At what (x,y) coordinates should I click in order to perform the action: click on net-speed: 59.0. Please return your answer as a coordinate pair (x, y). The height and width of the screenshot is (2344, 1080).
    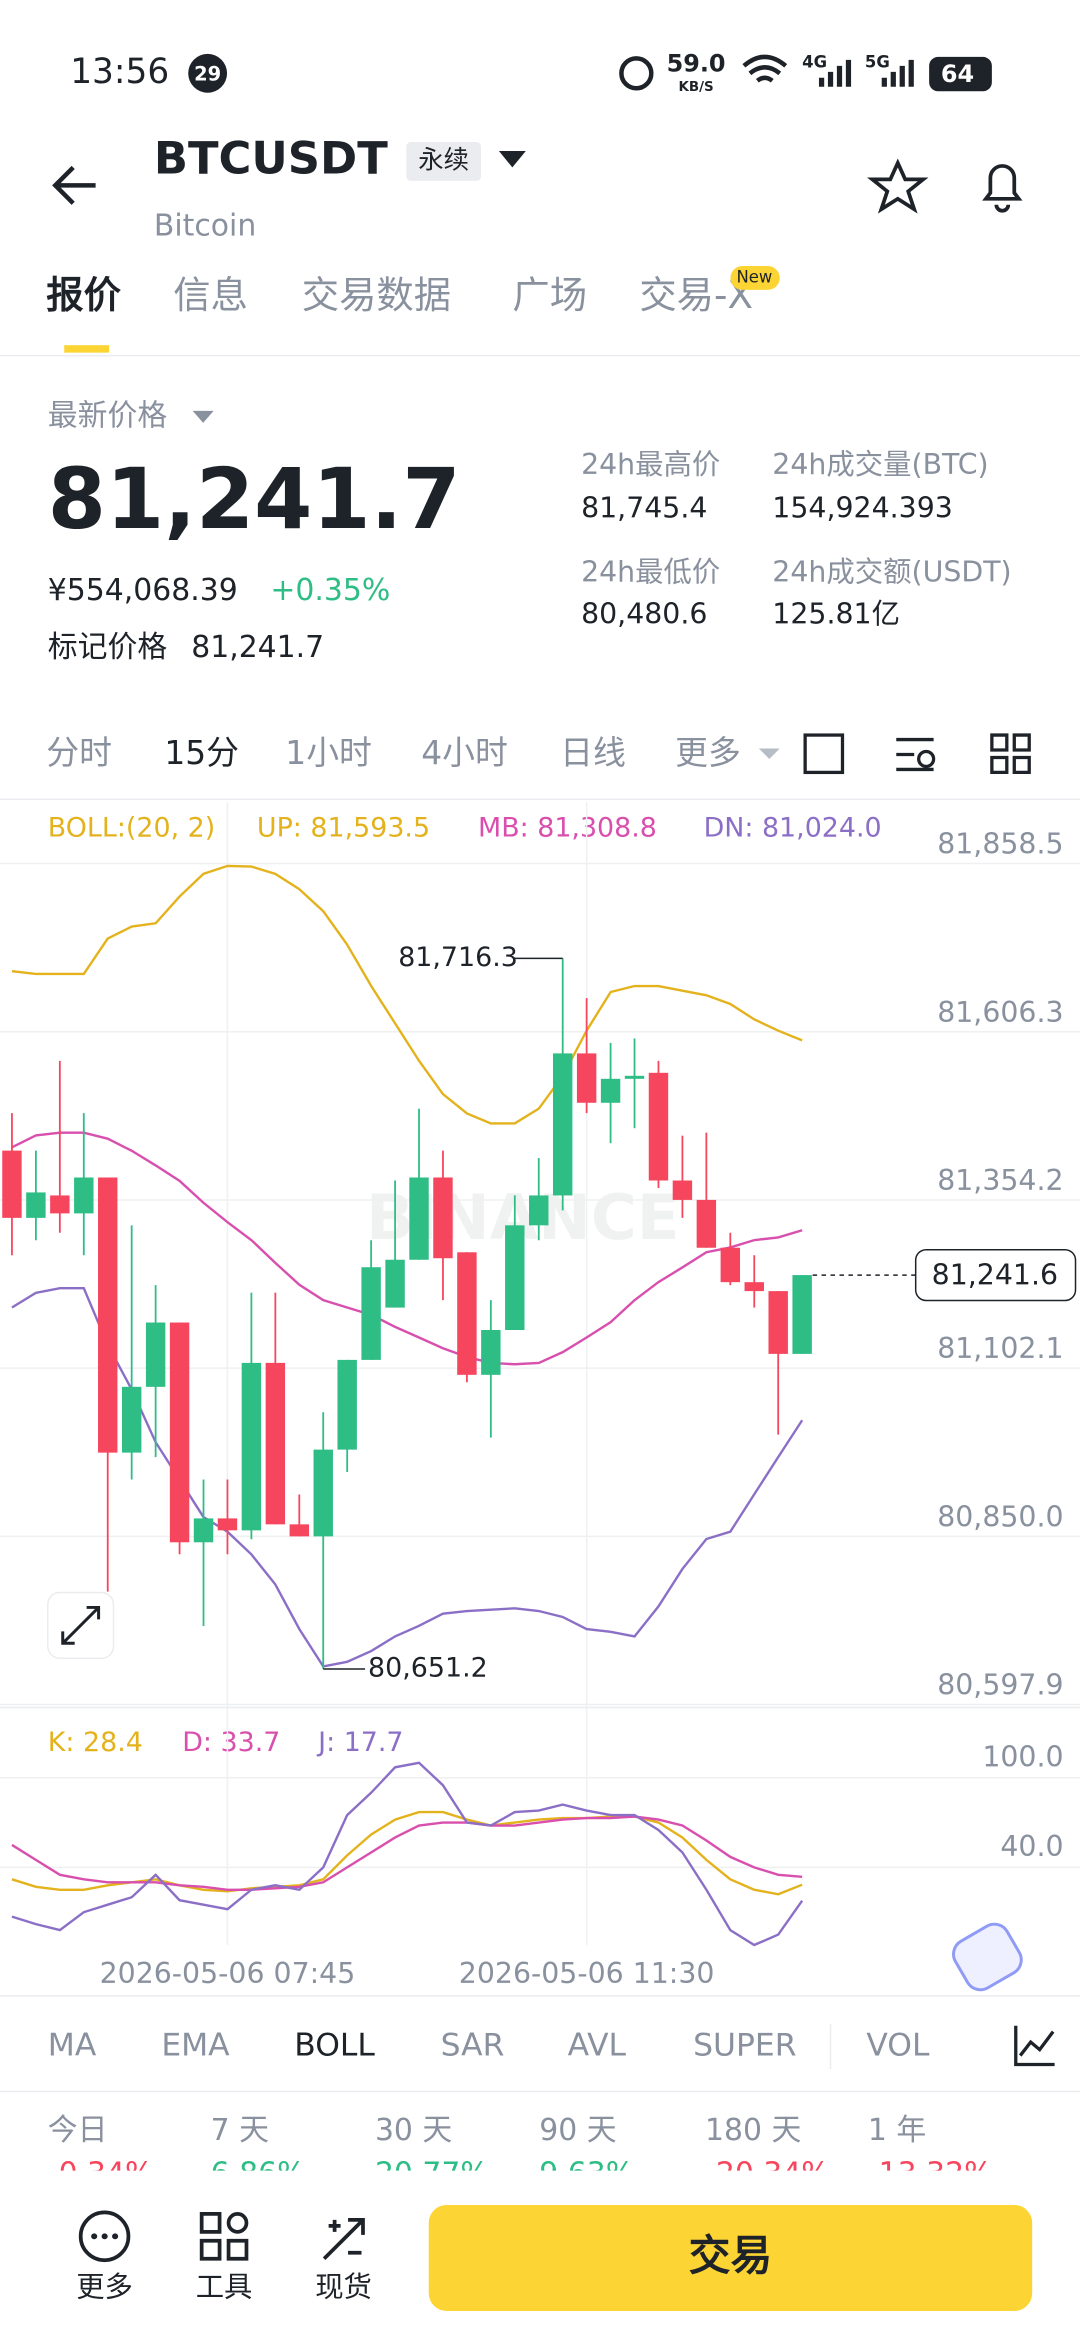
    Looking at the image, I should click on (696, 63).